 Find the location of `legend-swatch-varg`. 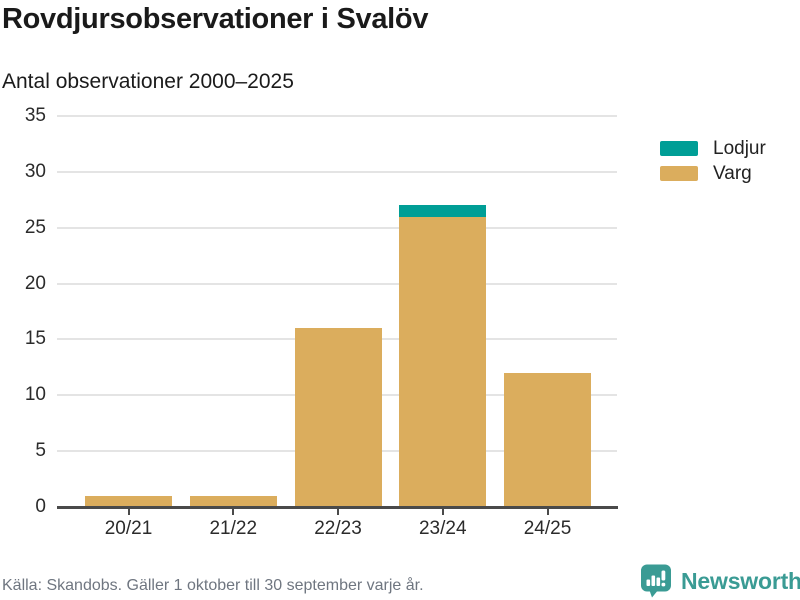

legend-swatch-varg is located at coordinates (679, 173).